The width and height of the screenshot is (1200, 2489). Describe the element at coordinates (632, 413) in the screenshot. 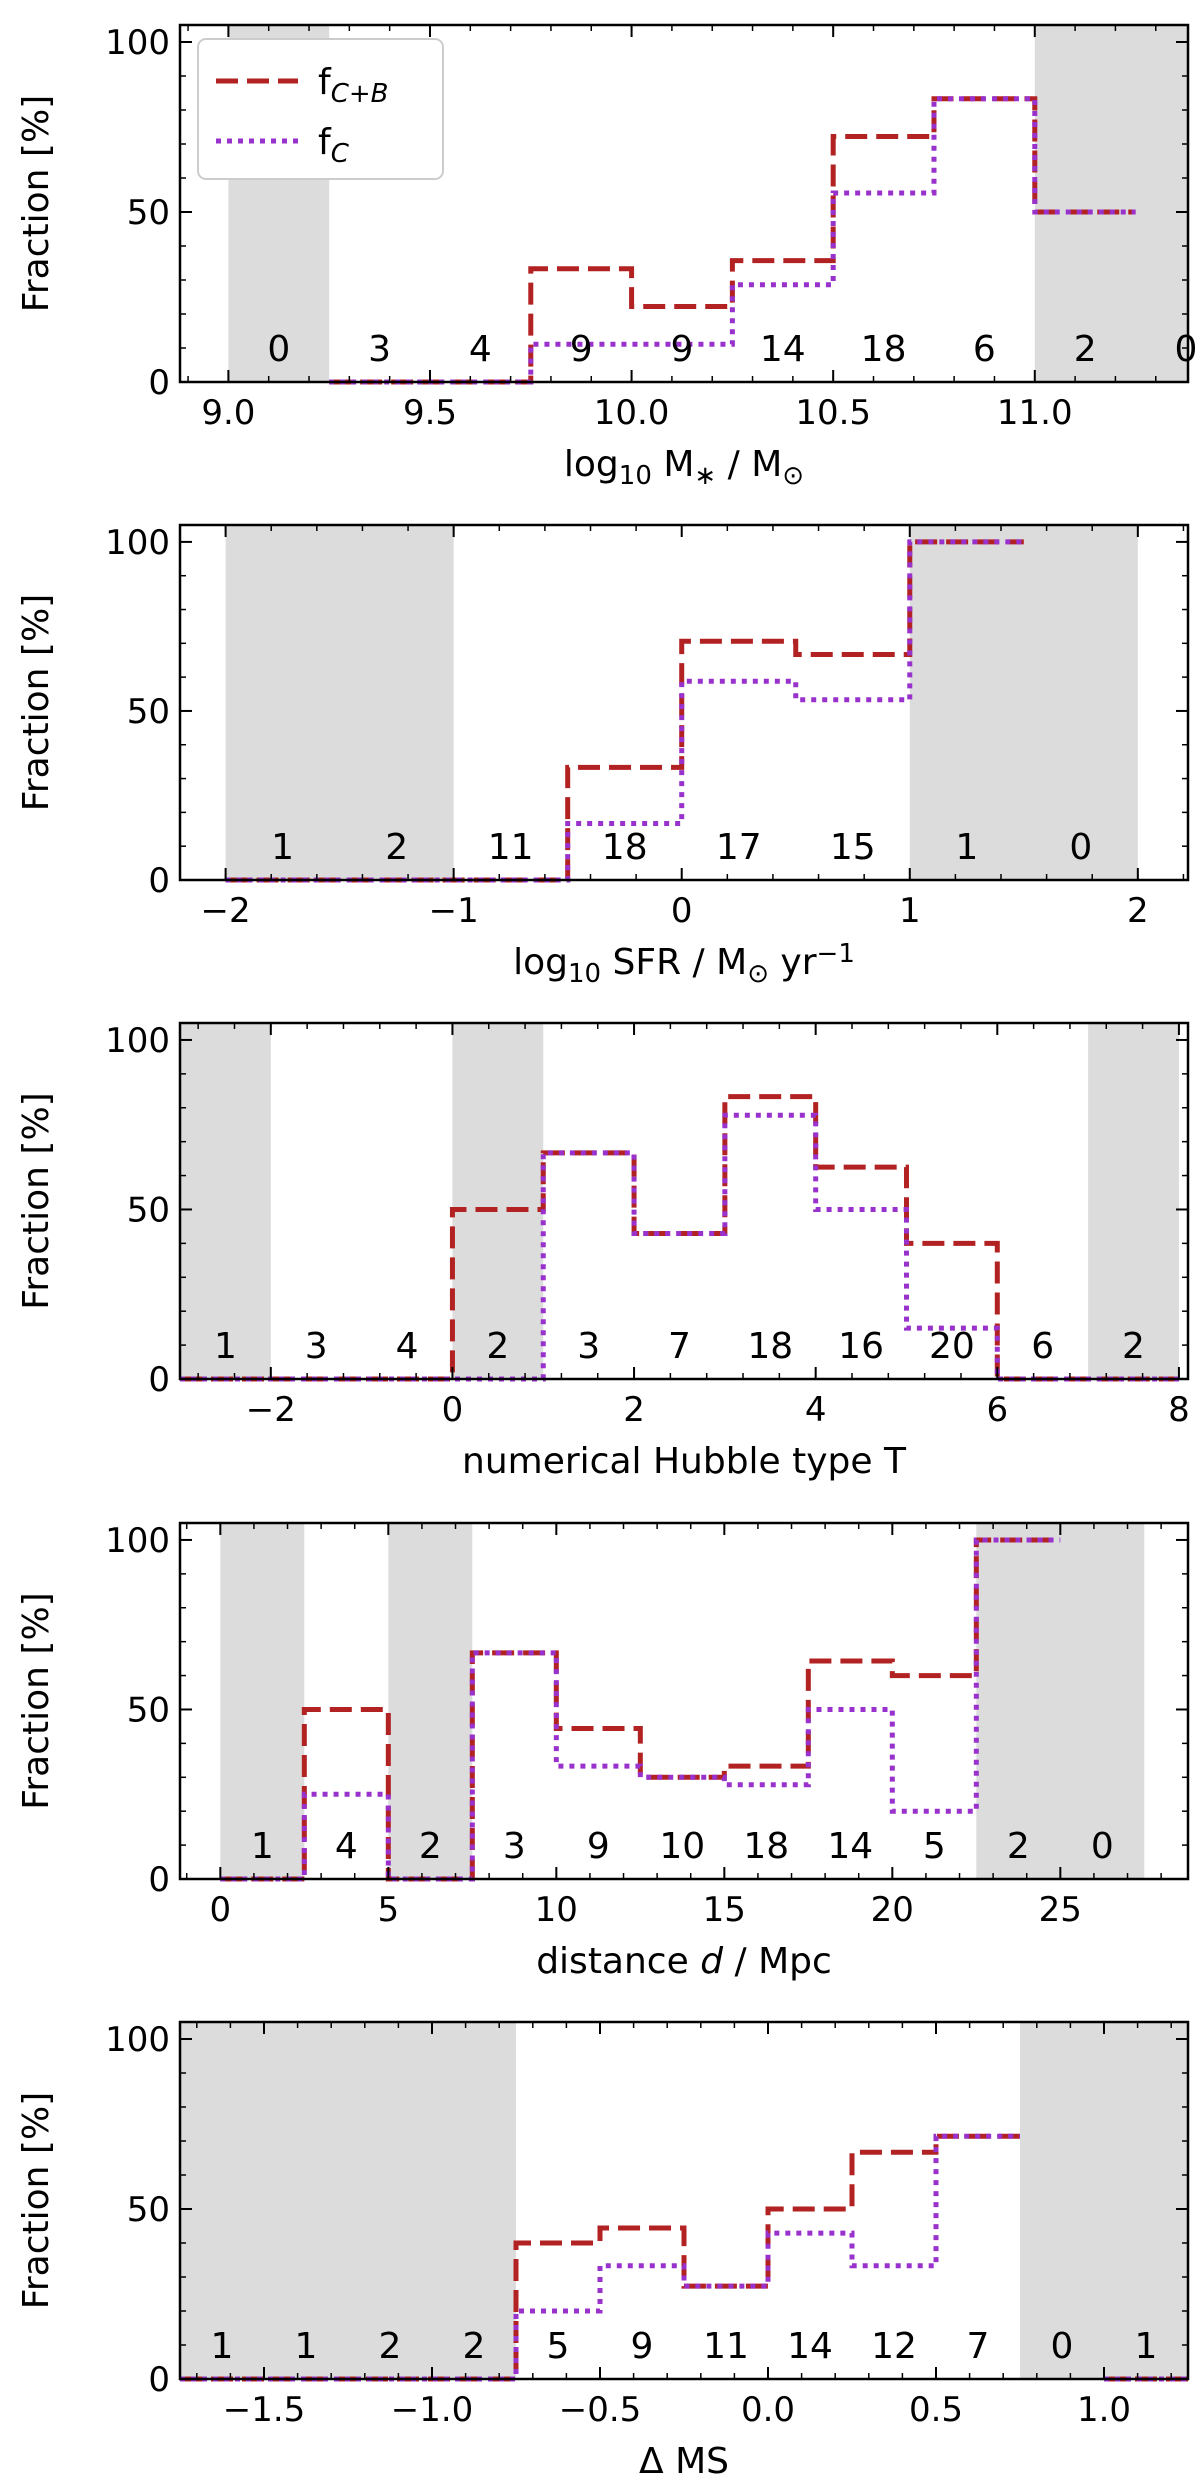

I see `x-tick-label: 10.0` at that location.